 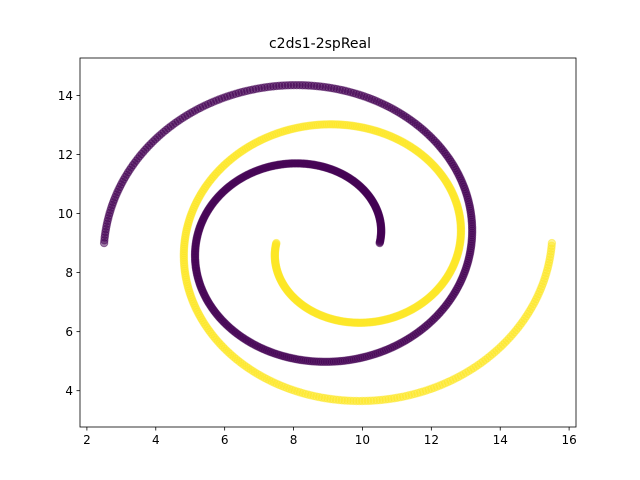 What do you see at coordinates (362, 440) in the screenshot?
I see `x-tick-label: 10` at bounding box center [362, 440].